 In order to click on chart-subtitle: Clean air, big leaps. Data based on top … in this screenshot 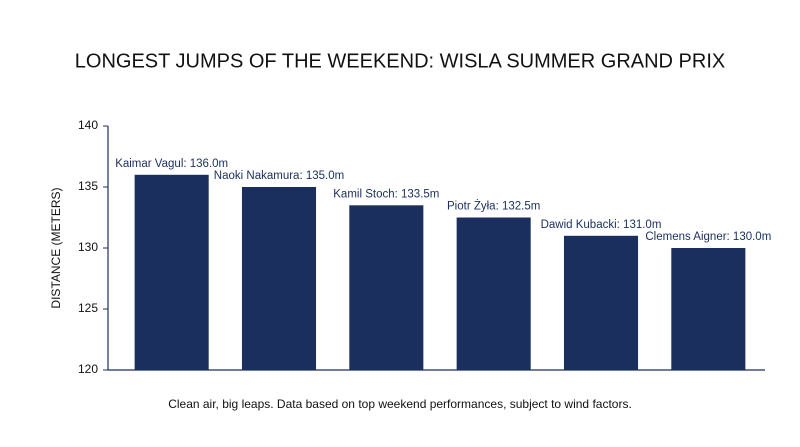, I will do `click(400, 404)`.